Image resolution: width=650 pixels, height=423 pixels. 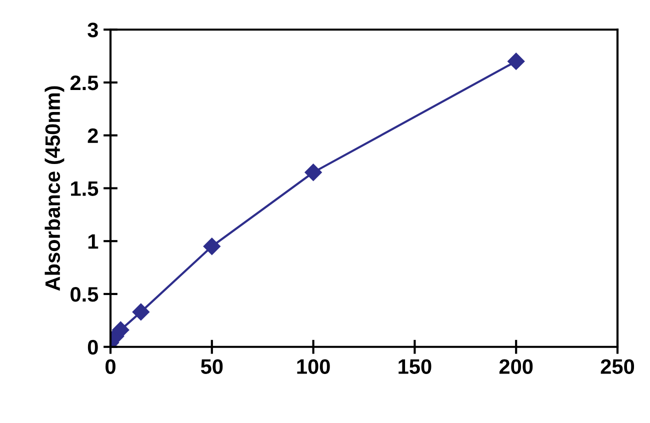 What do you see at coordinates (93, 135) in the screenshot?
I see `y-tick-label: 2` at bounding box center [93, 135].